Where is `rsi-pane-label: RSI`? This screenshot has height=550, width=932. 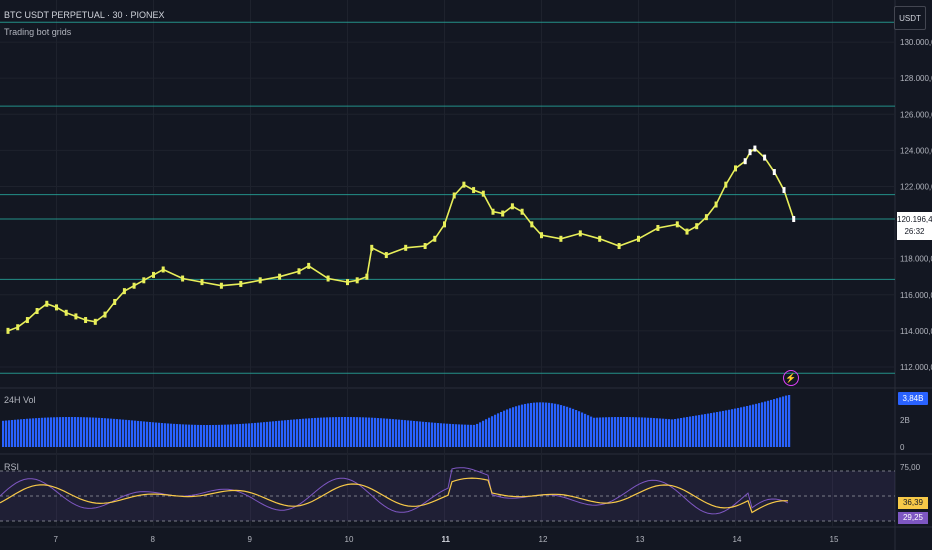
rsi-pane-label: RSI is located at coordinates (12, 467).